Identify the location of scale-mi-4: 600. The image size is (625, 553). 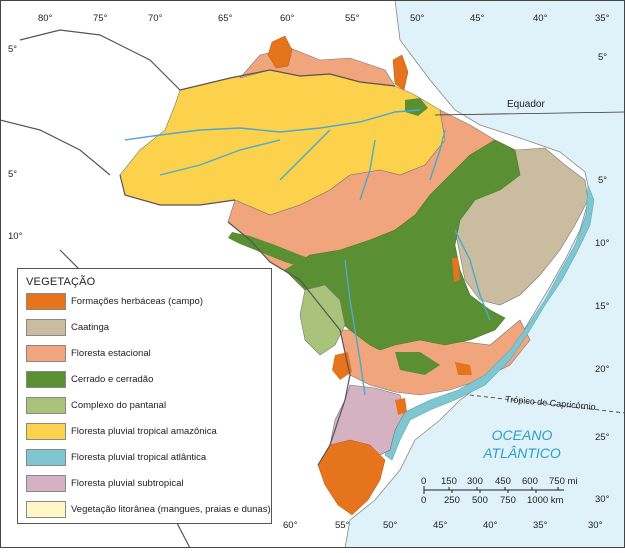
(530, 481).